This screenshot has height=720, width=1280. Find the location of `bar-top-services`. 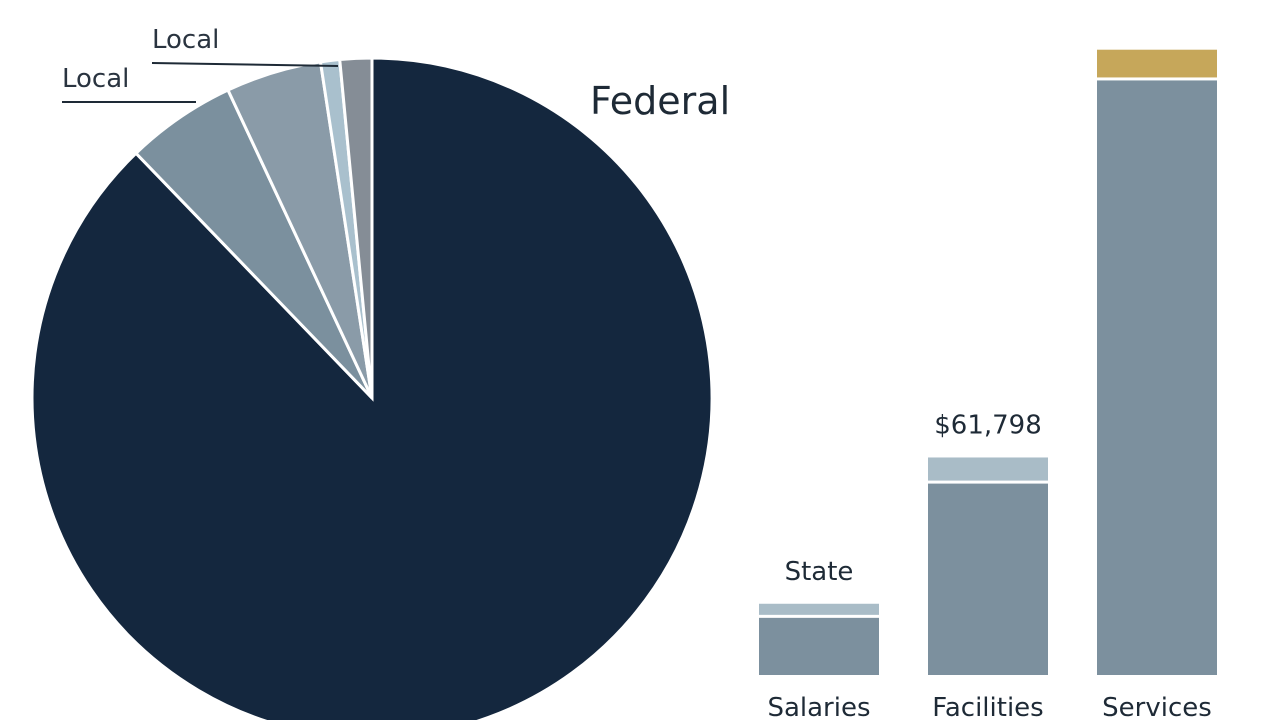

bar-top-services is located at coordinates (1157, 63).